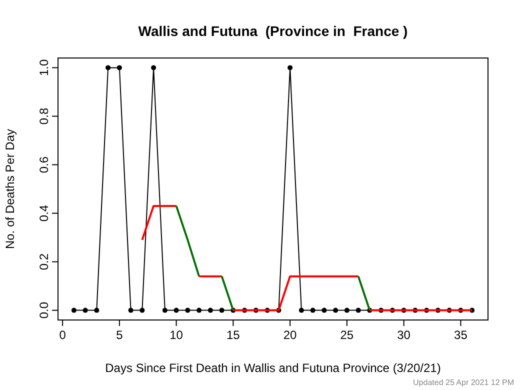  What do you see at coordinates (10, 189) in the screenshot?
I see `y-axis-title: No. of Deaths Per Day` at bounding box center [10, 189].